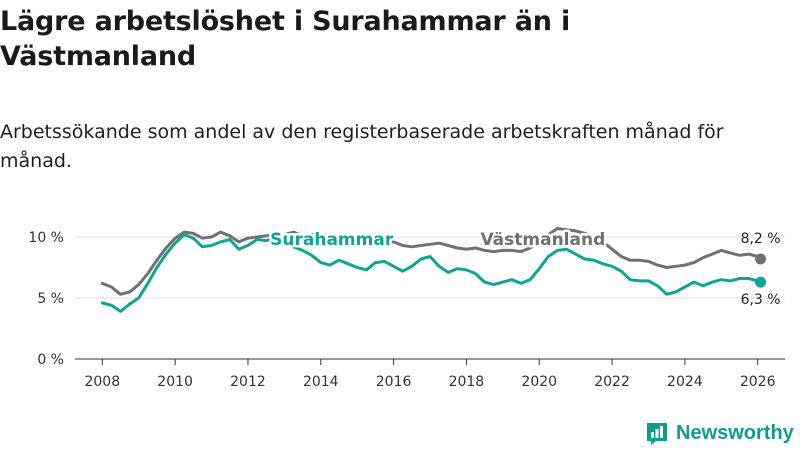  I want to click on y-tick-label: 10 %, so click(46, 238).